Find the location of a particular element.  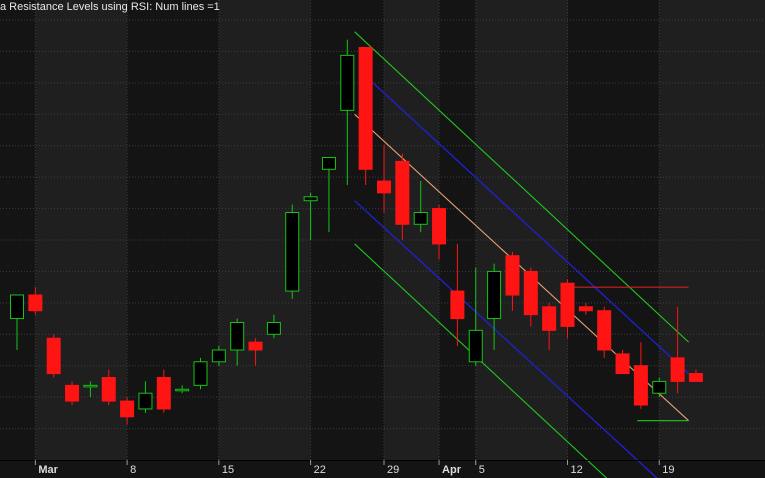

x-tick-label: 19 is located at coordinates (668, 470).